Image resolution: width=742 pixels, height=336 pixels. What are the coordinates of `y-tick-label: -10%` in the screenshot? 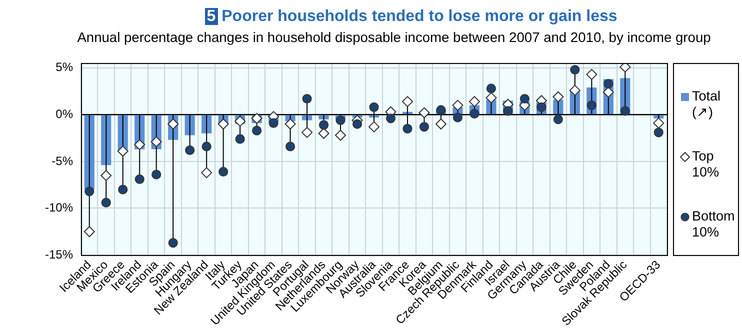 It's located at (59, 207).